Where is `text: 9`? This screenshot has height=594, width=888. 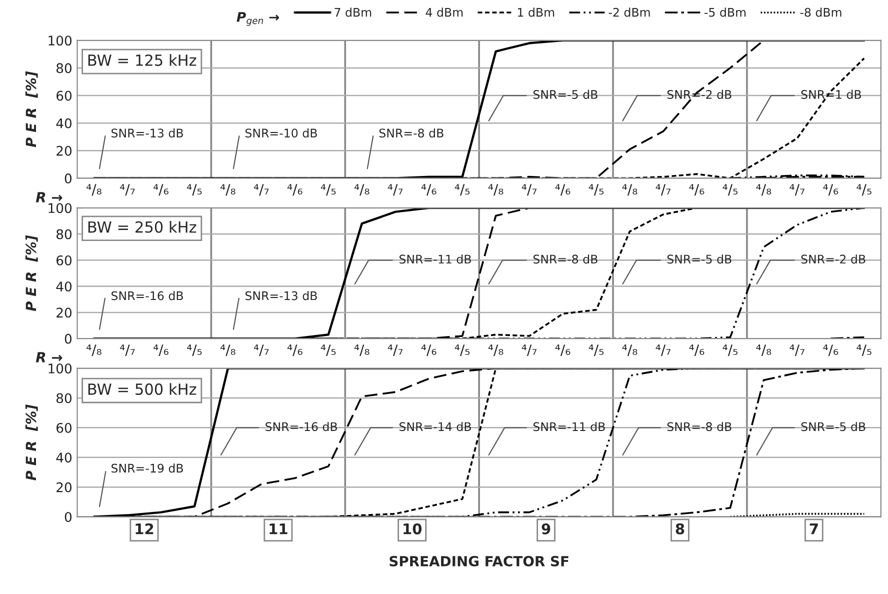
text: 9 is located at coordinates (546, 528).